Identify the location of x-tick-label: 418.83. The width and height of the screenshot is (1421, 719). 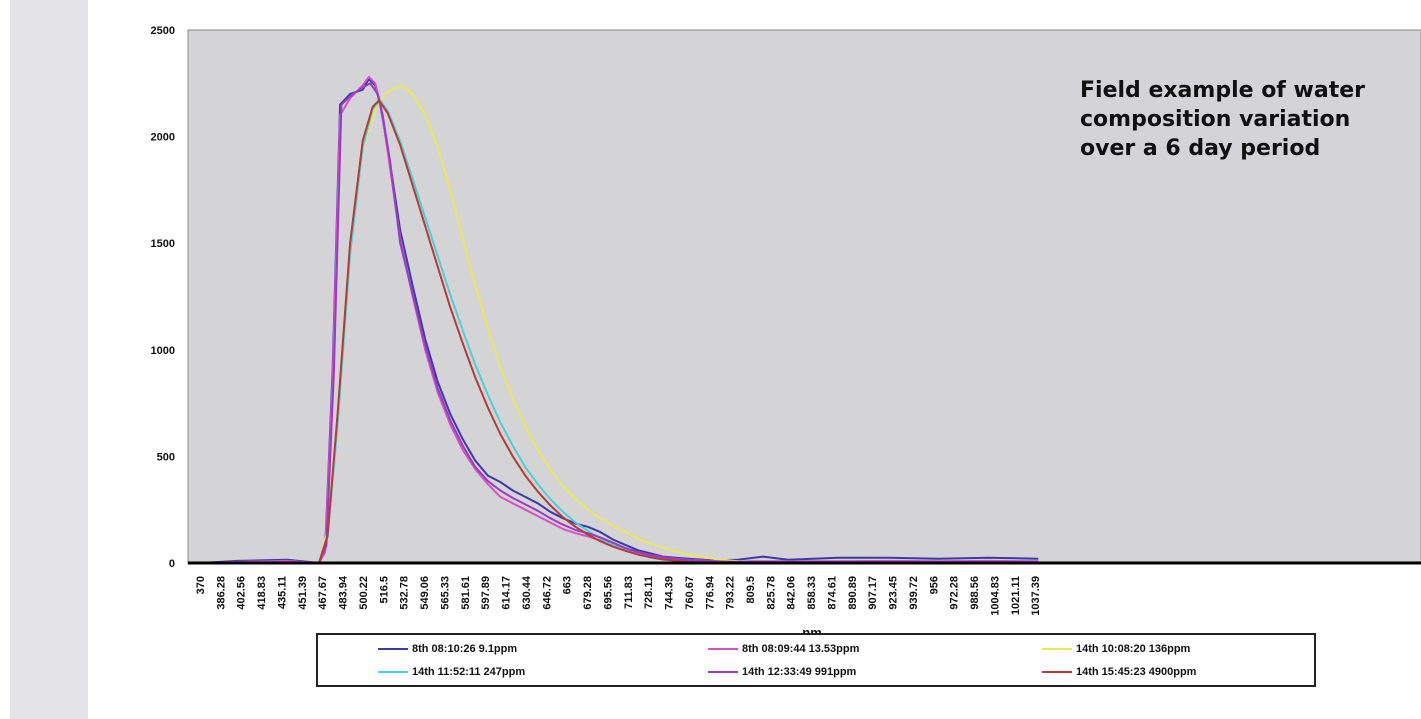
(262, 593).